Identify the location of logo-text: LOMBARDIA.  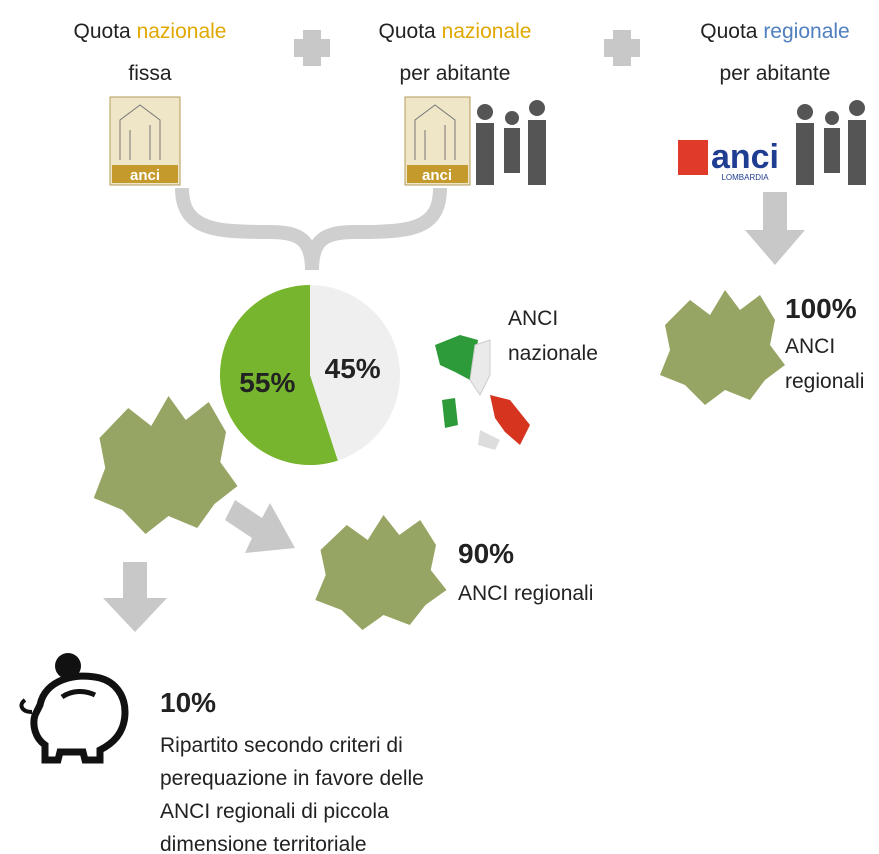
(745, 177).